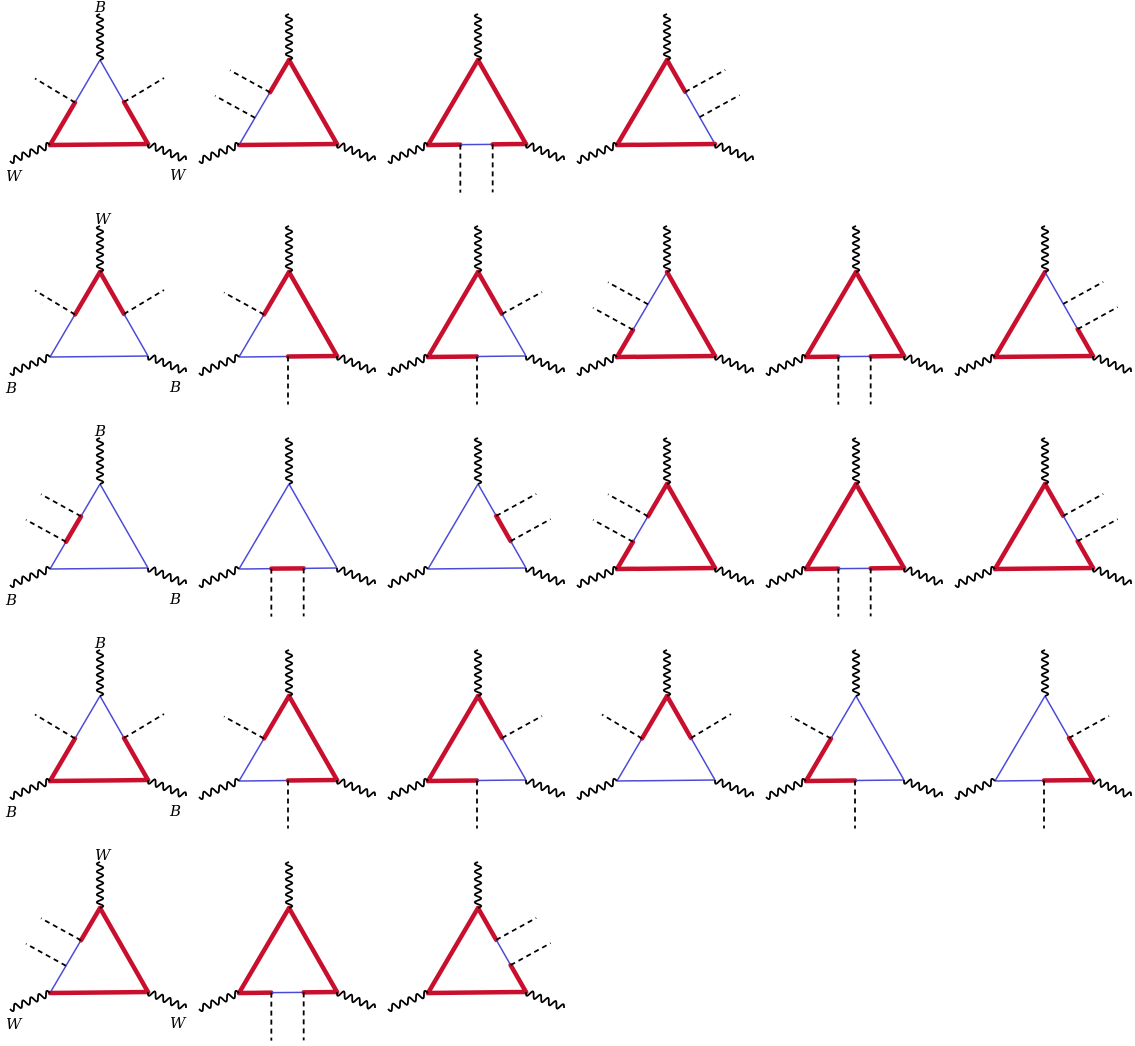  I want to click on feynman-diagram-r3-c5, so click(854, 527).